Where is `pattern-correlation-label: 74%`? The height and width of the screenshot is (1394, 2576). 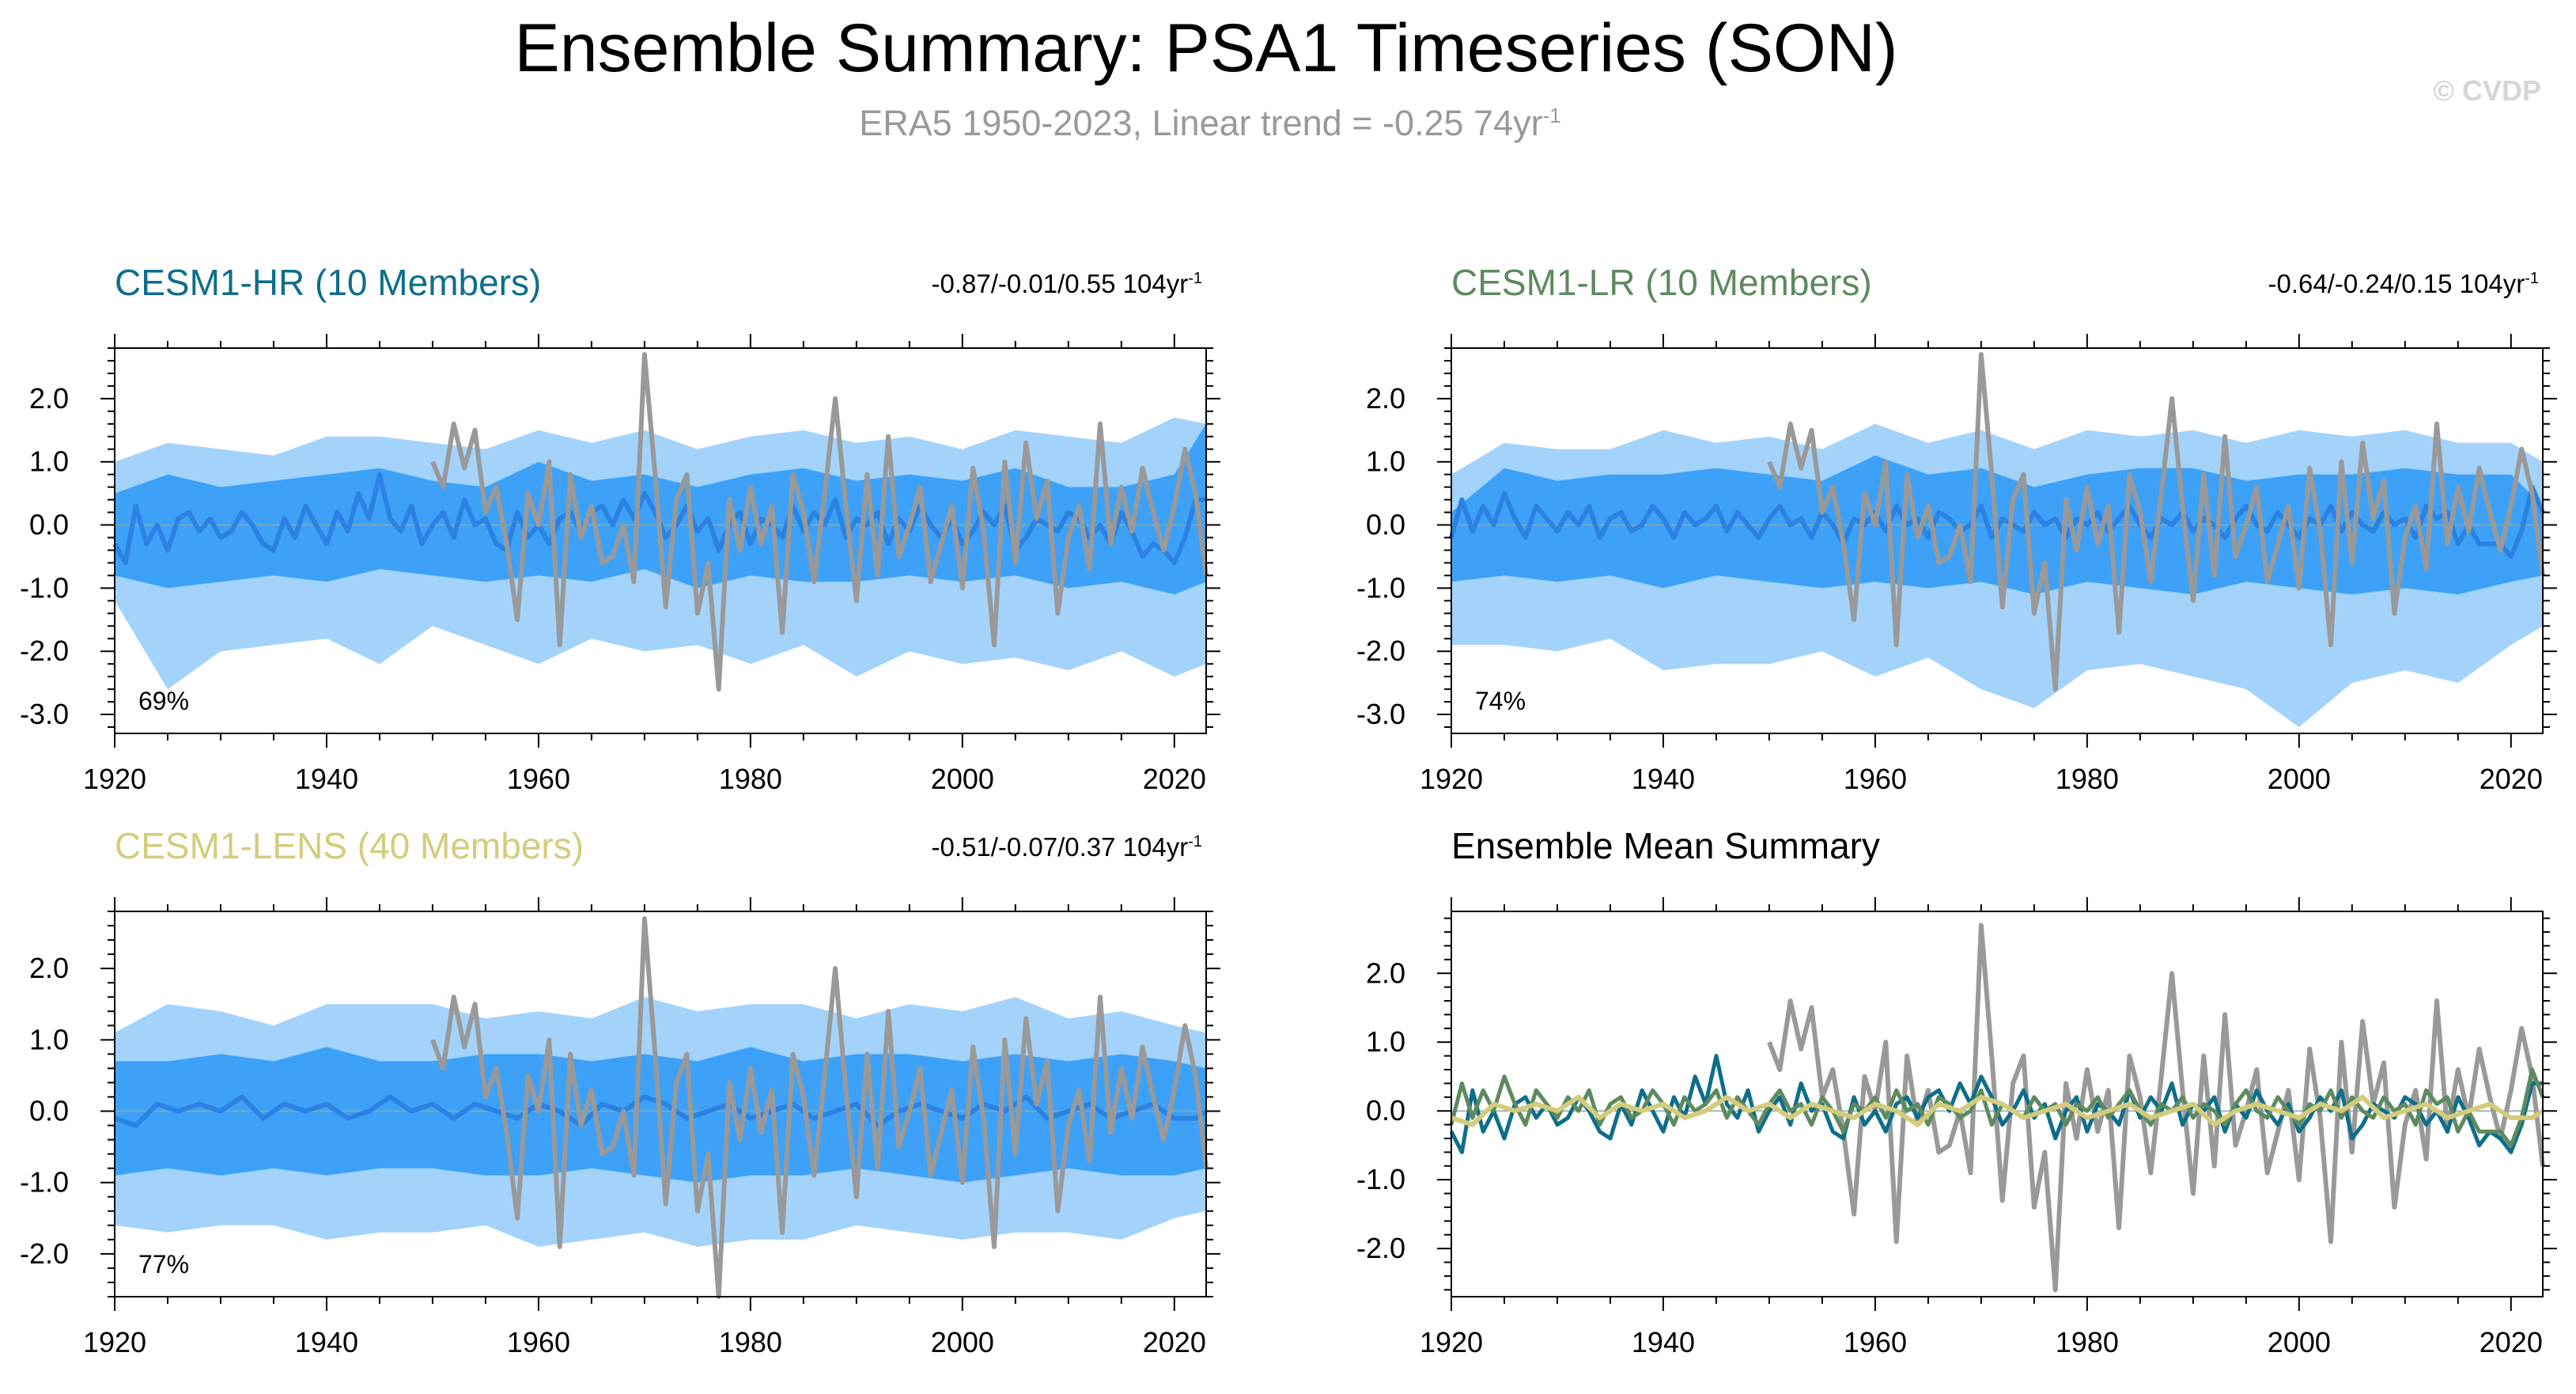
pattern-correlation-label: 74% is located at coordinates (1500, 701).